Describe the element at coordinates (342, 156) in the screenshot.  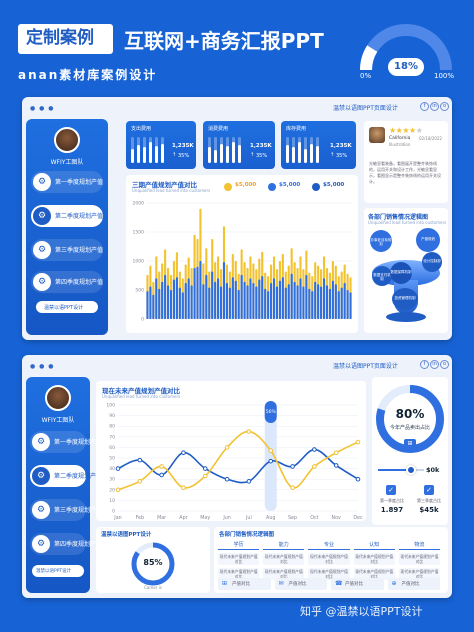
I see `stat-pct: 35%` at that location.